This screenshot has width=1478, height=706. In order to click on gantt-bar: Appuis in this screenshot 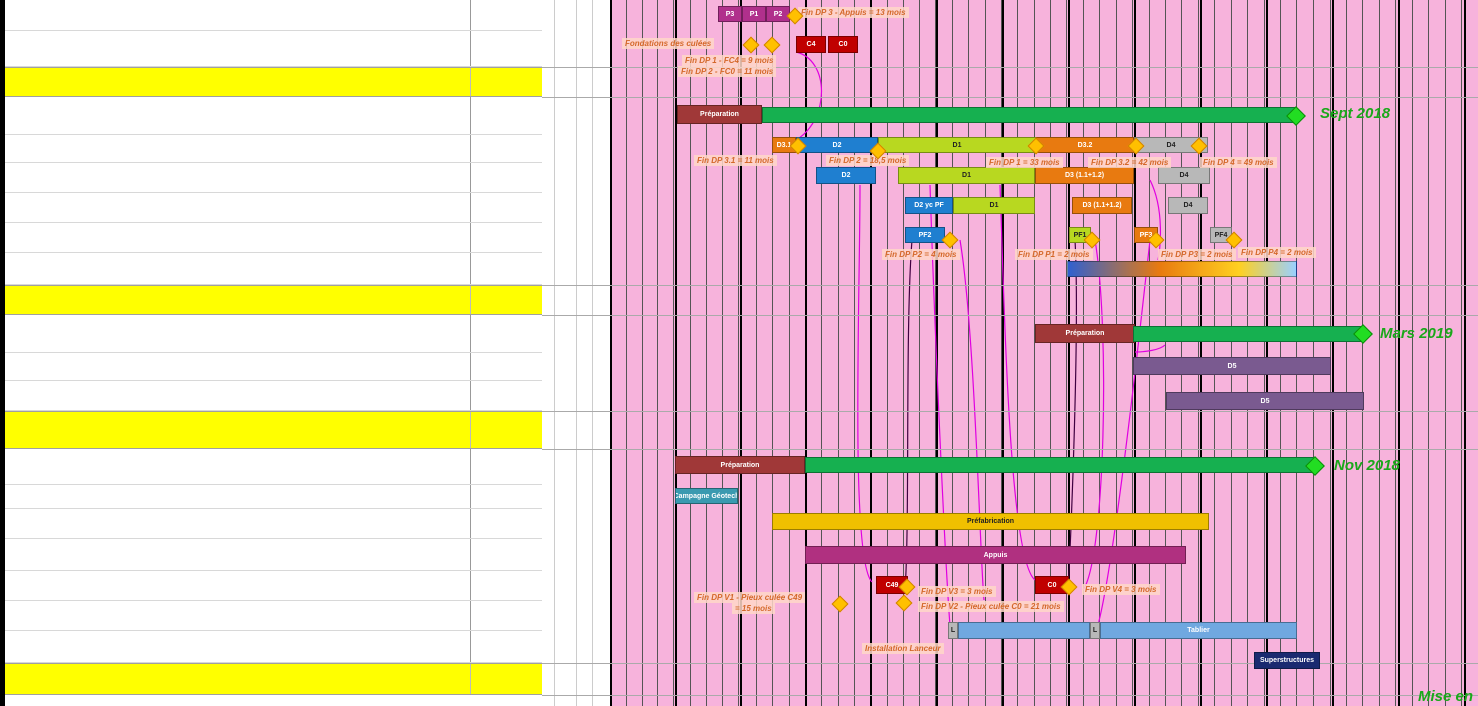, I will do `click(995, 555)`.